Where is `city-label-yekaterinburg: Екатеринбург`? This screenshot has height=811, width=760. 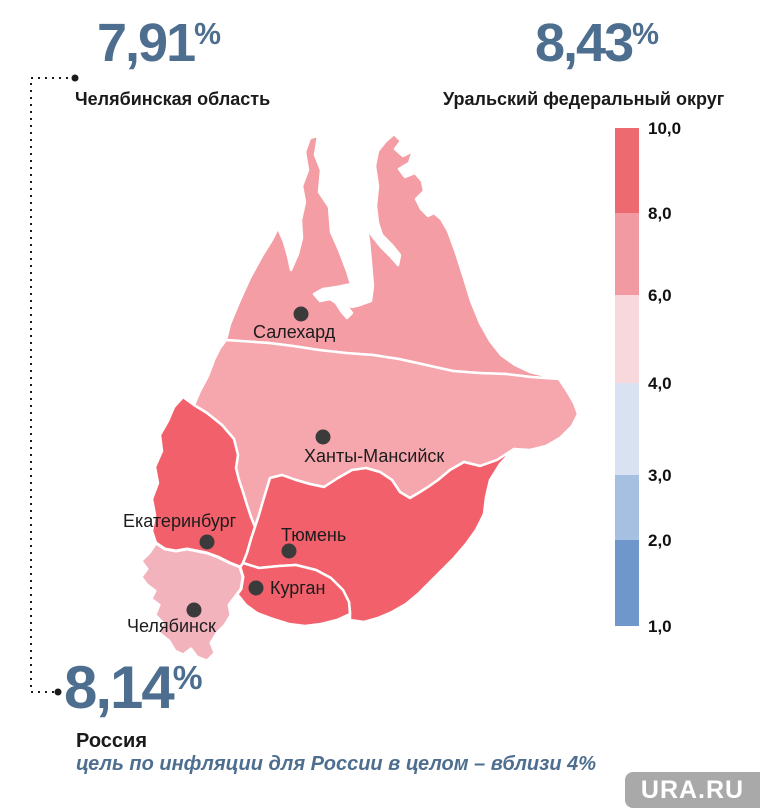 city-label-yekaterinburg: Екатеринбург is located at coordinates (180, 521).